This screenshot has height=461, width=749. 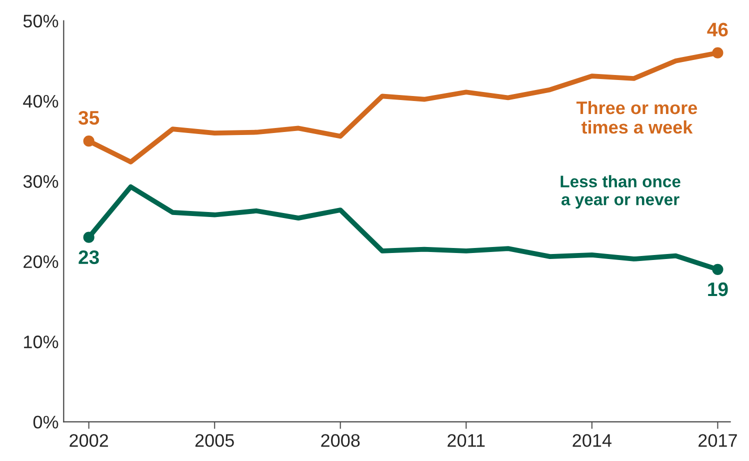 What do you see at coordinates (89, 440) in the screenshot?
I see `x-tick-label: 2002` at bounding box center [89, 440].